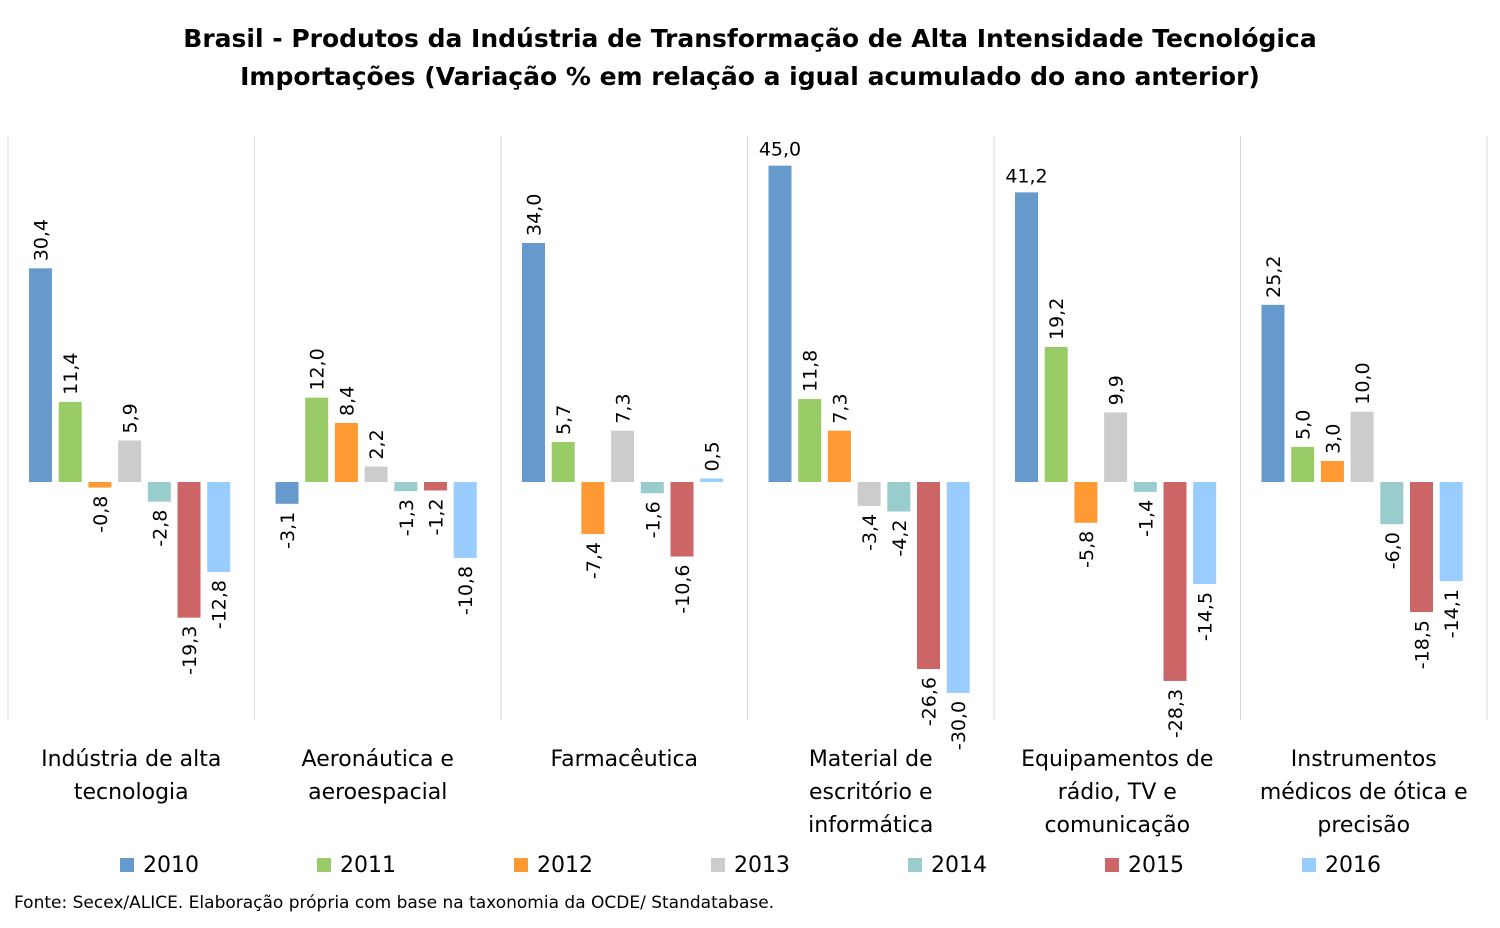 The image size is (1500, 928). I want to click on data-label: 34,0, so click(535, 215).